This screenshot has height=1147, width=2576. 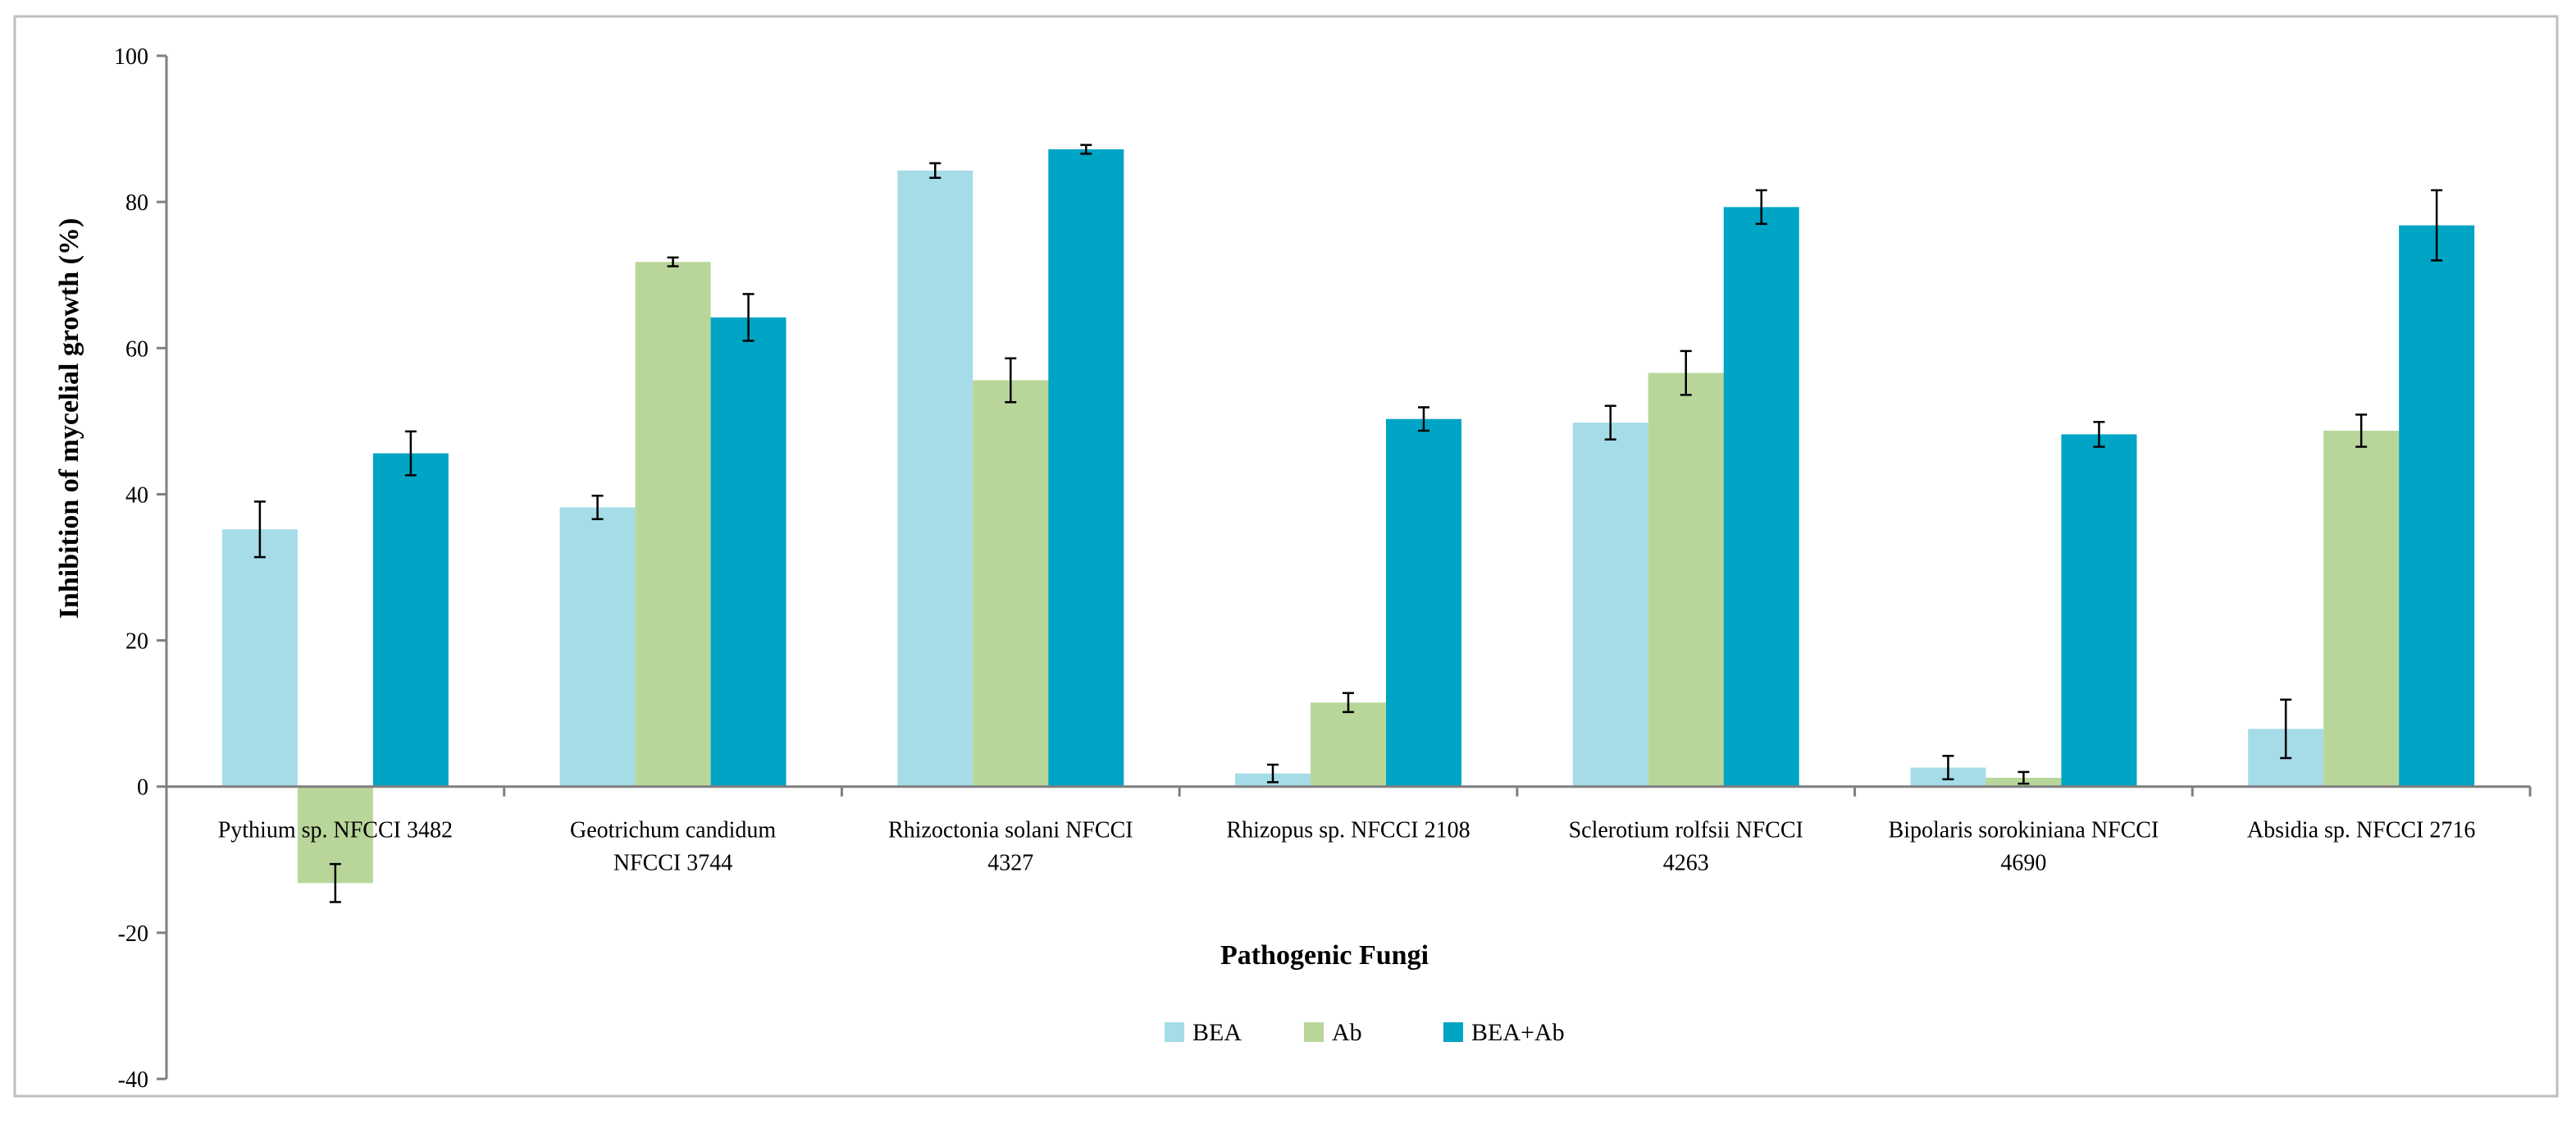 What do you see at coordinates (1174, 1032) in the screenshot?
I see `legend-swatch-bea` at bounding box center [1174, 1032].